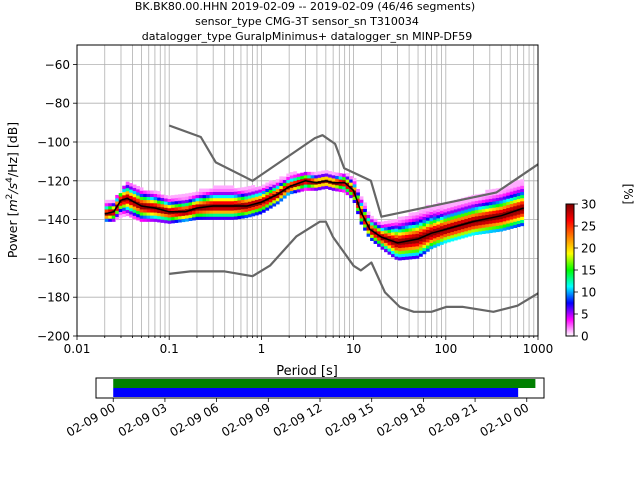  I want to click on timeline-tick-label: 02-09 00, so click(91, 419).